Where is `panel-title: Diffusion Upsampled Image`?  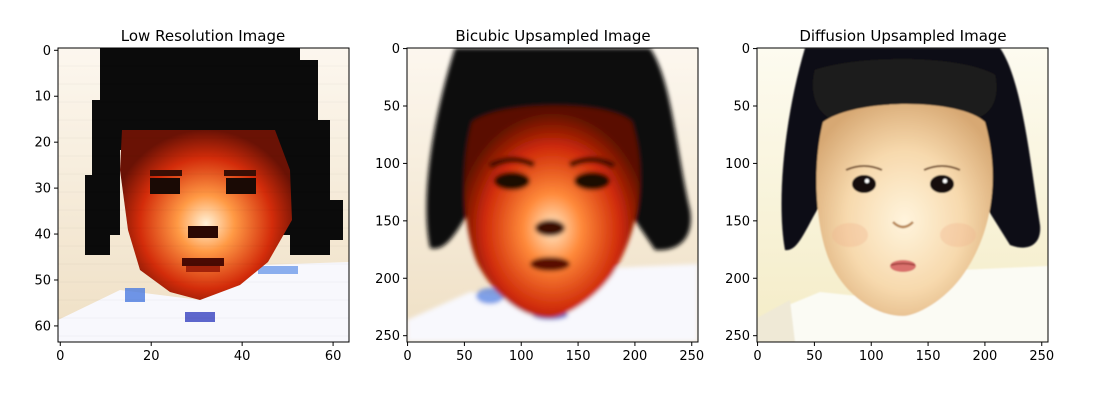 panel-title: Diffusion Upsampled Image is located at coordinates (902, 36).